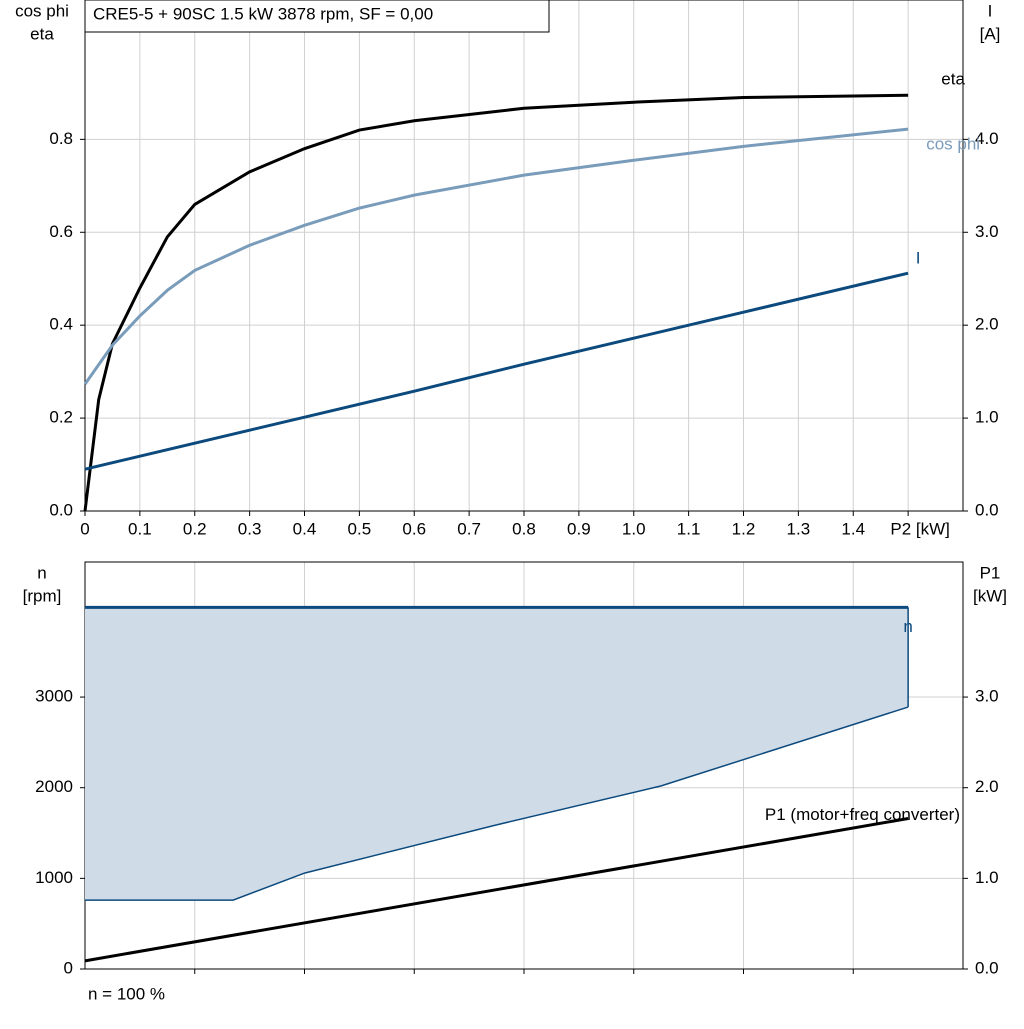  Describe the element at coordinates (360, 528) in the screenshot. I see `x-tick-label: 0.5` at that location.